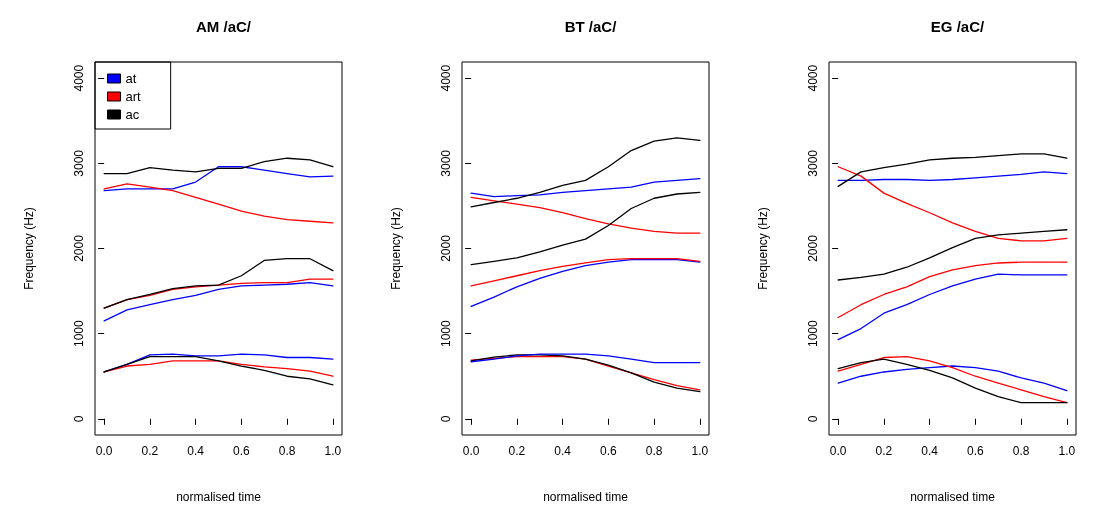  Describe the element at coordinates (591, 26) in the screenshot. I see `chart-title: BT /aC/` at that location.